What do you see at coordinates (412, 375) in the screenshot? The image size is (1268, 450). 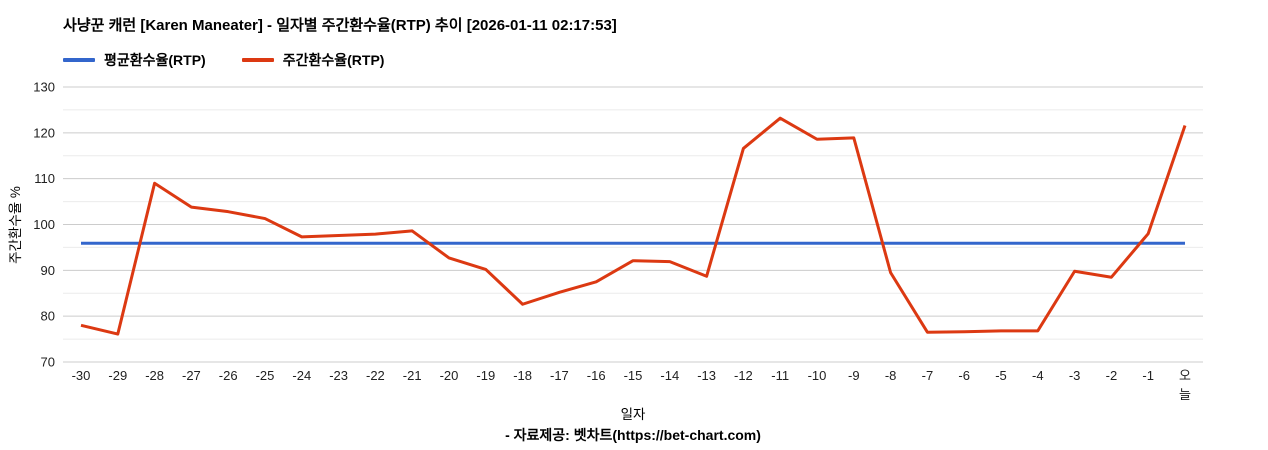 I see `svg-text: -21` at bounding box center [412, 375].